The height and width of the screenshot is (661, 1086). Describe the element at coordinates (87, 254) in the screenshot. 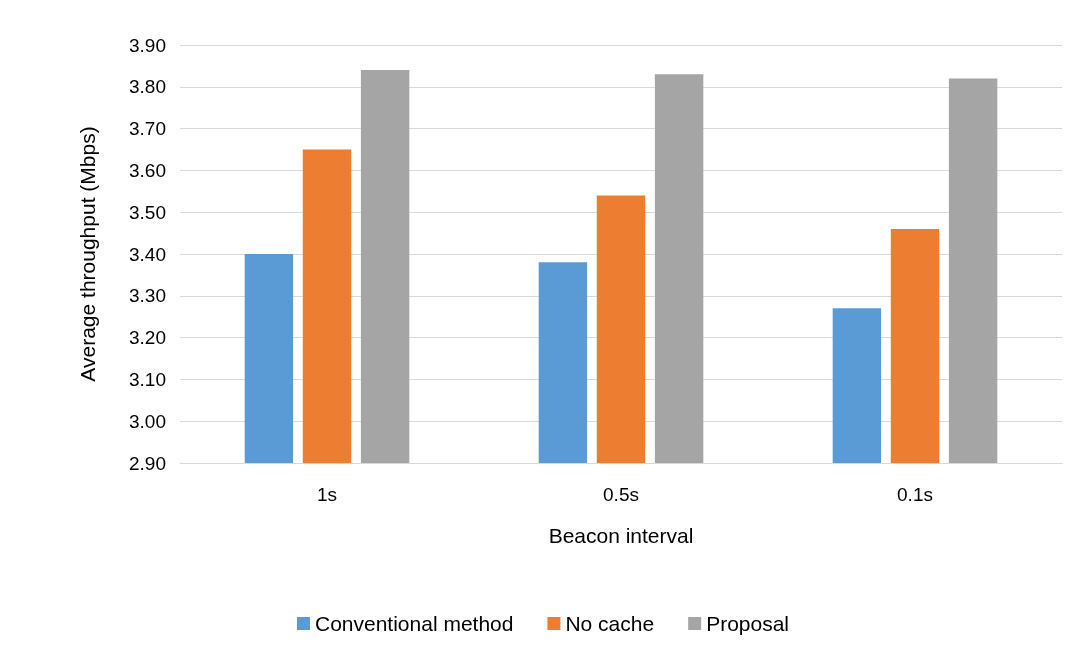

I see `y-axis-title: Average throughput (Mbps)` at that location.